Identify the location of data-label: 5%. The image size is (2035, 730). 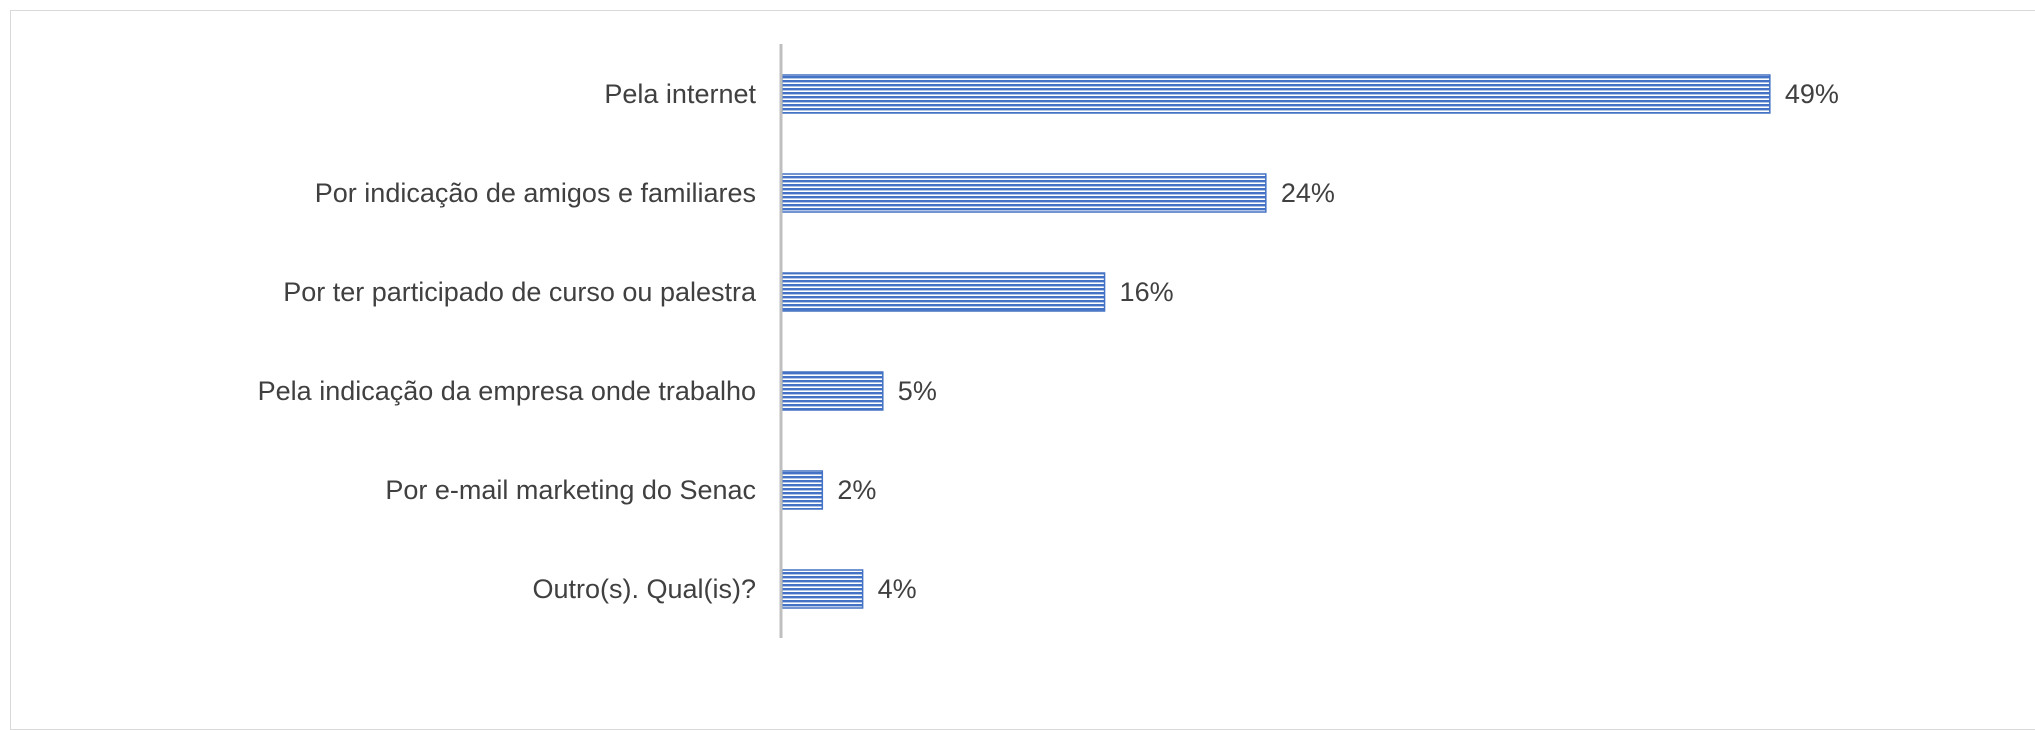
(917, 391).